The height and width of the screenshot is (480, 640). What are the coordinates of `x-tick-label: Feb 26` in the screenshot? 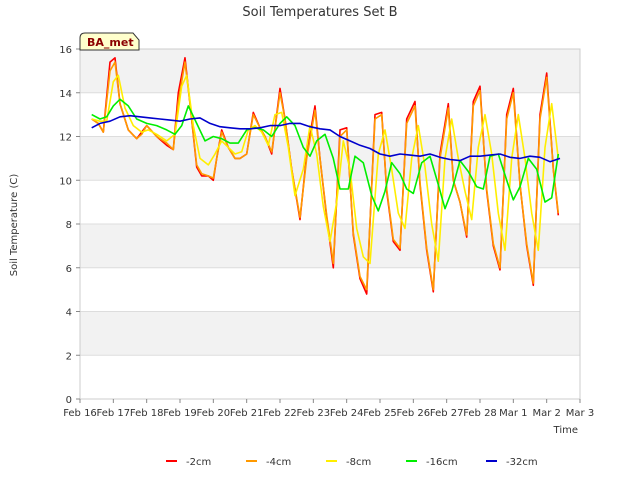 It's located at (414, 413).